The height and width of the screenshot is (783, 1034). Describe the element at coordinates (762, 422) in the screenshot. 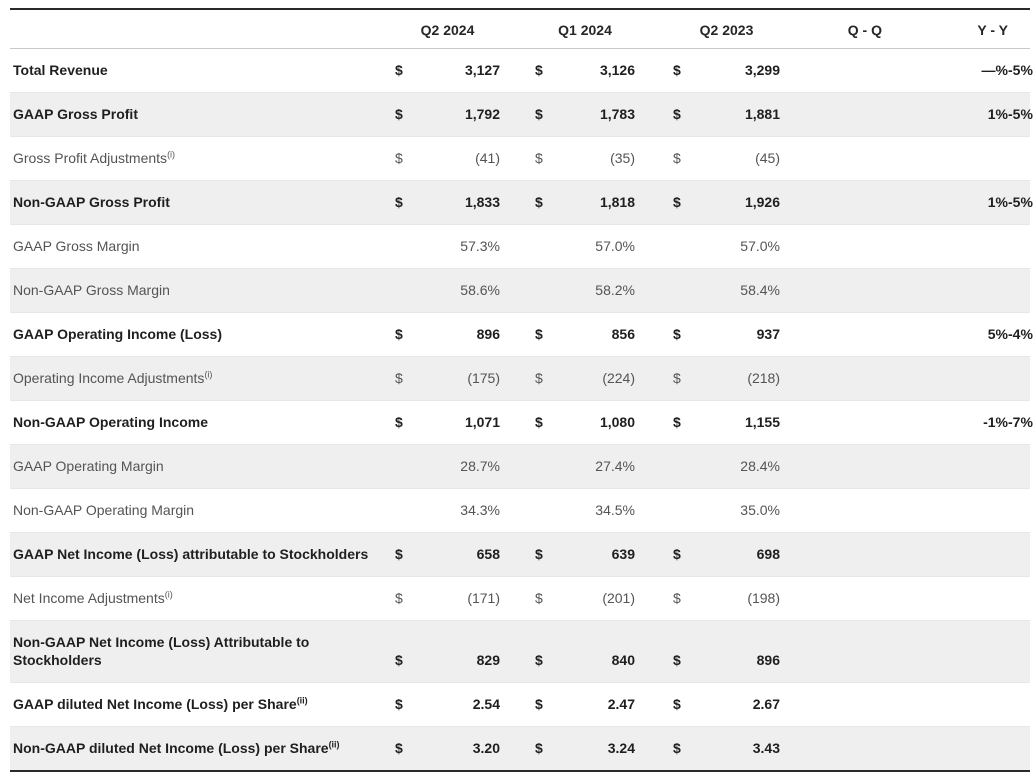

I see `value-cell: 1,155` at that location.